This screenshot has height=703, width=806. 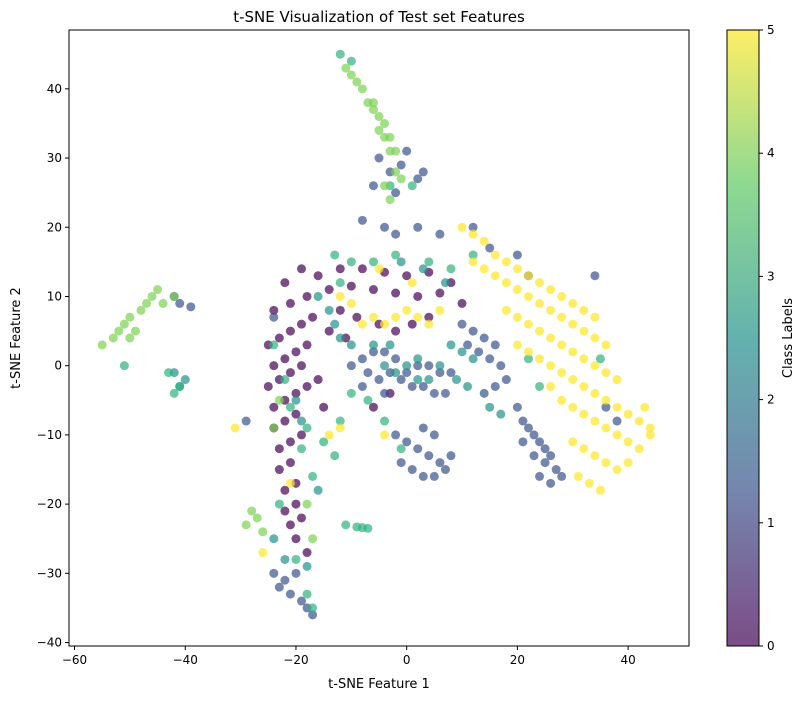 I want to click on colorbar-label: Class Labels, so click(x=788, y=338).